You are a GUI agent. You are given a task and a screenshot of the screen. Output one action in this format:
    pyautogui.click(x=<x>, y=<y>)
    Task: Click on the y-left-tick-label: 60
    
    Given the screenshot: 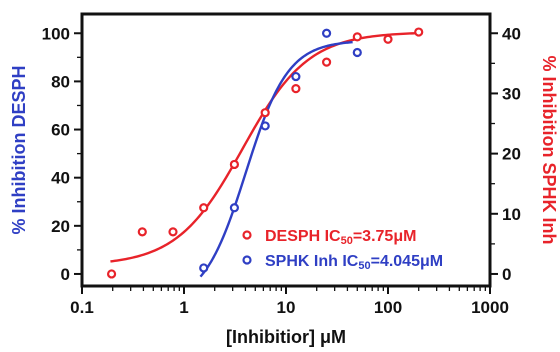 What is the action you would take?
    pyautogui.click(x=60, y=130)
    